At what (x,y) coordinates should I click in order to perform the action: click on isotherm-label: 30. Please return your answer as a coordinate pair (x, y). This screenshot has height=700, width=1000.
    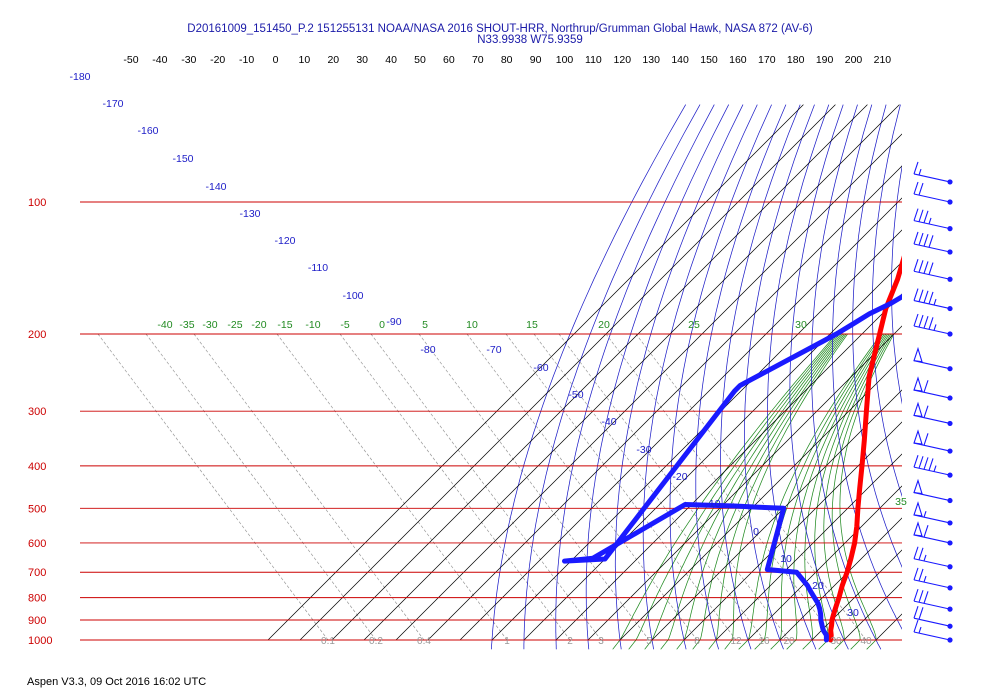
    Looking at the image, I should click on (362, 60).